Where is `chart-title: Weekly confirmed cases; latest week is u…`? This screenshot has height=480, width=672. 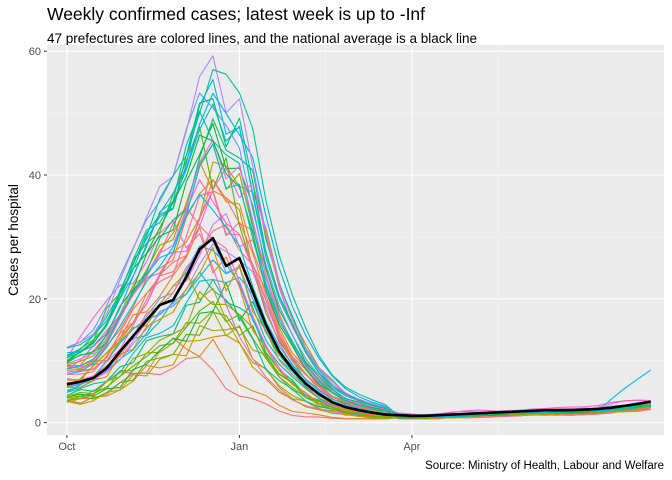 chart-title: Weekly confirmed cases; latest week is u… is located at coordinates (236, 14).